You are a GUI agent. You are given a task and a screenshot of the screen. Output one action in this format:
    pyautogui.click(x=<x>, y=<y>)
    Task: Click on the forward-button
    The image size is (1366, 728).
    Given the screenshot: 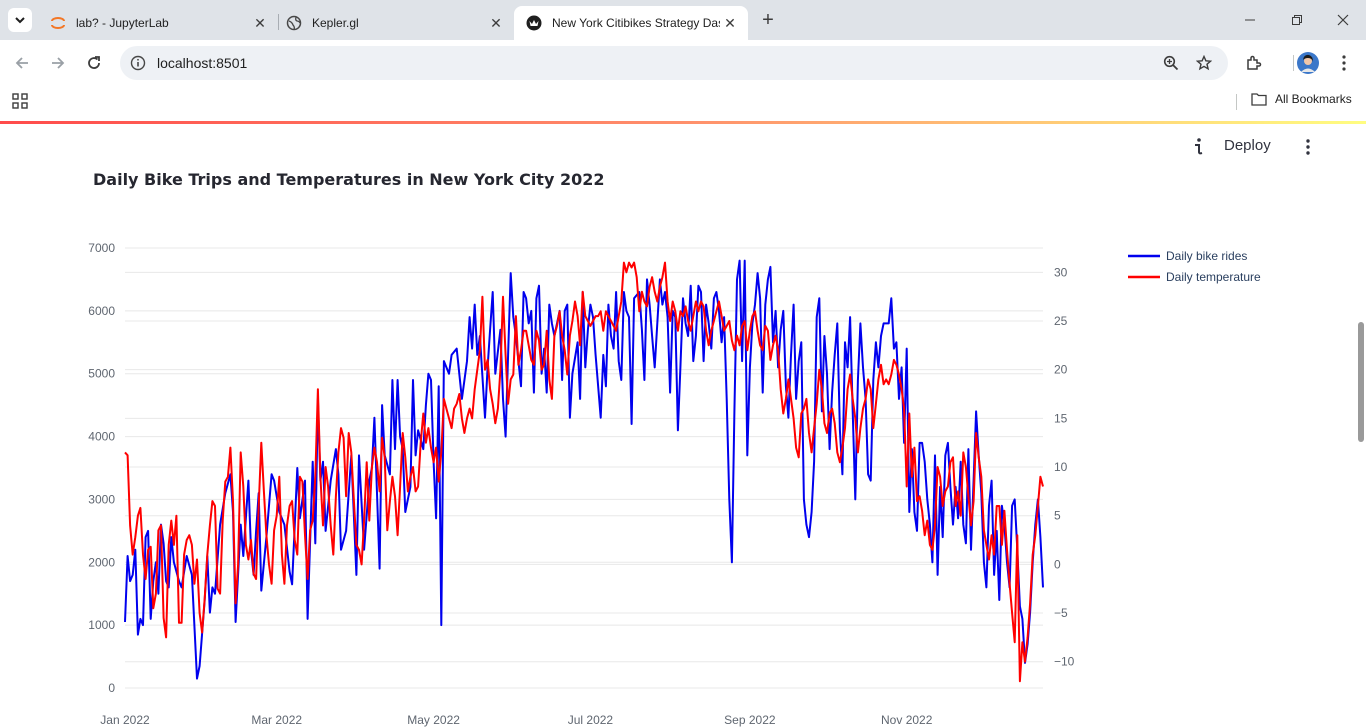 What is the action you would take?
    pyautogui.click(x=58, y=63)
    